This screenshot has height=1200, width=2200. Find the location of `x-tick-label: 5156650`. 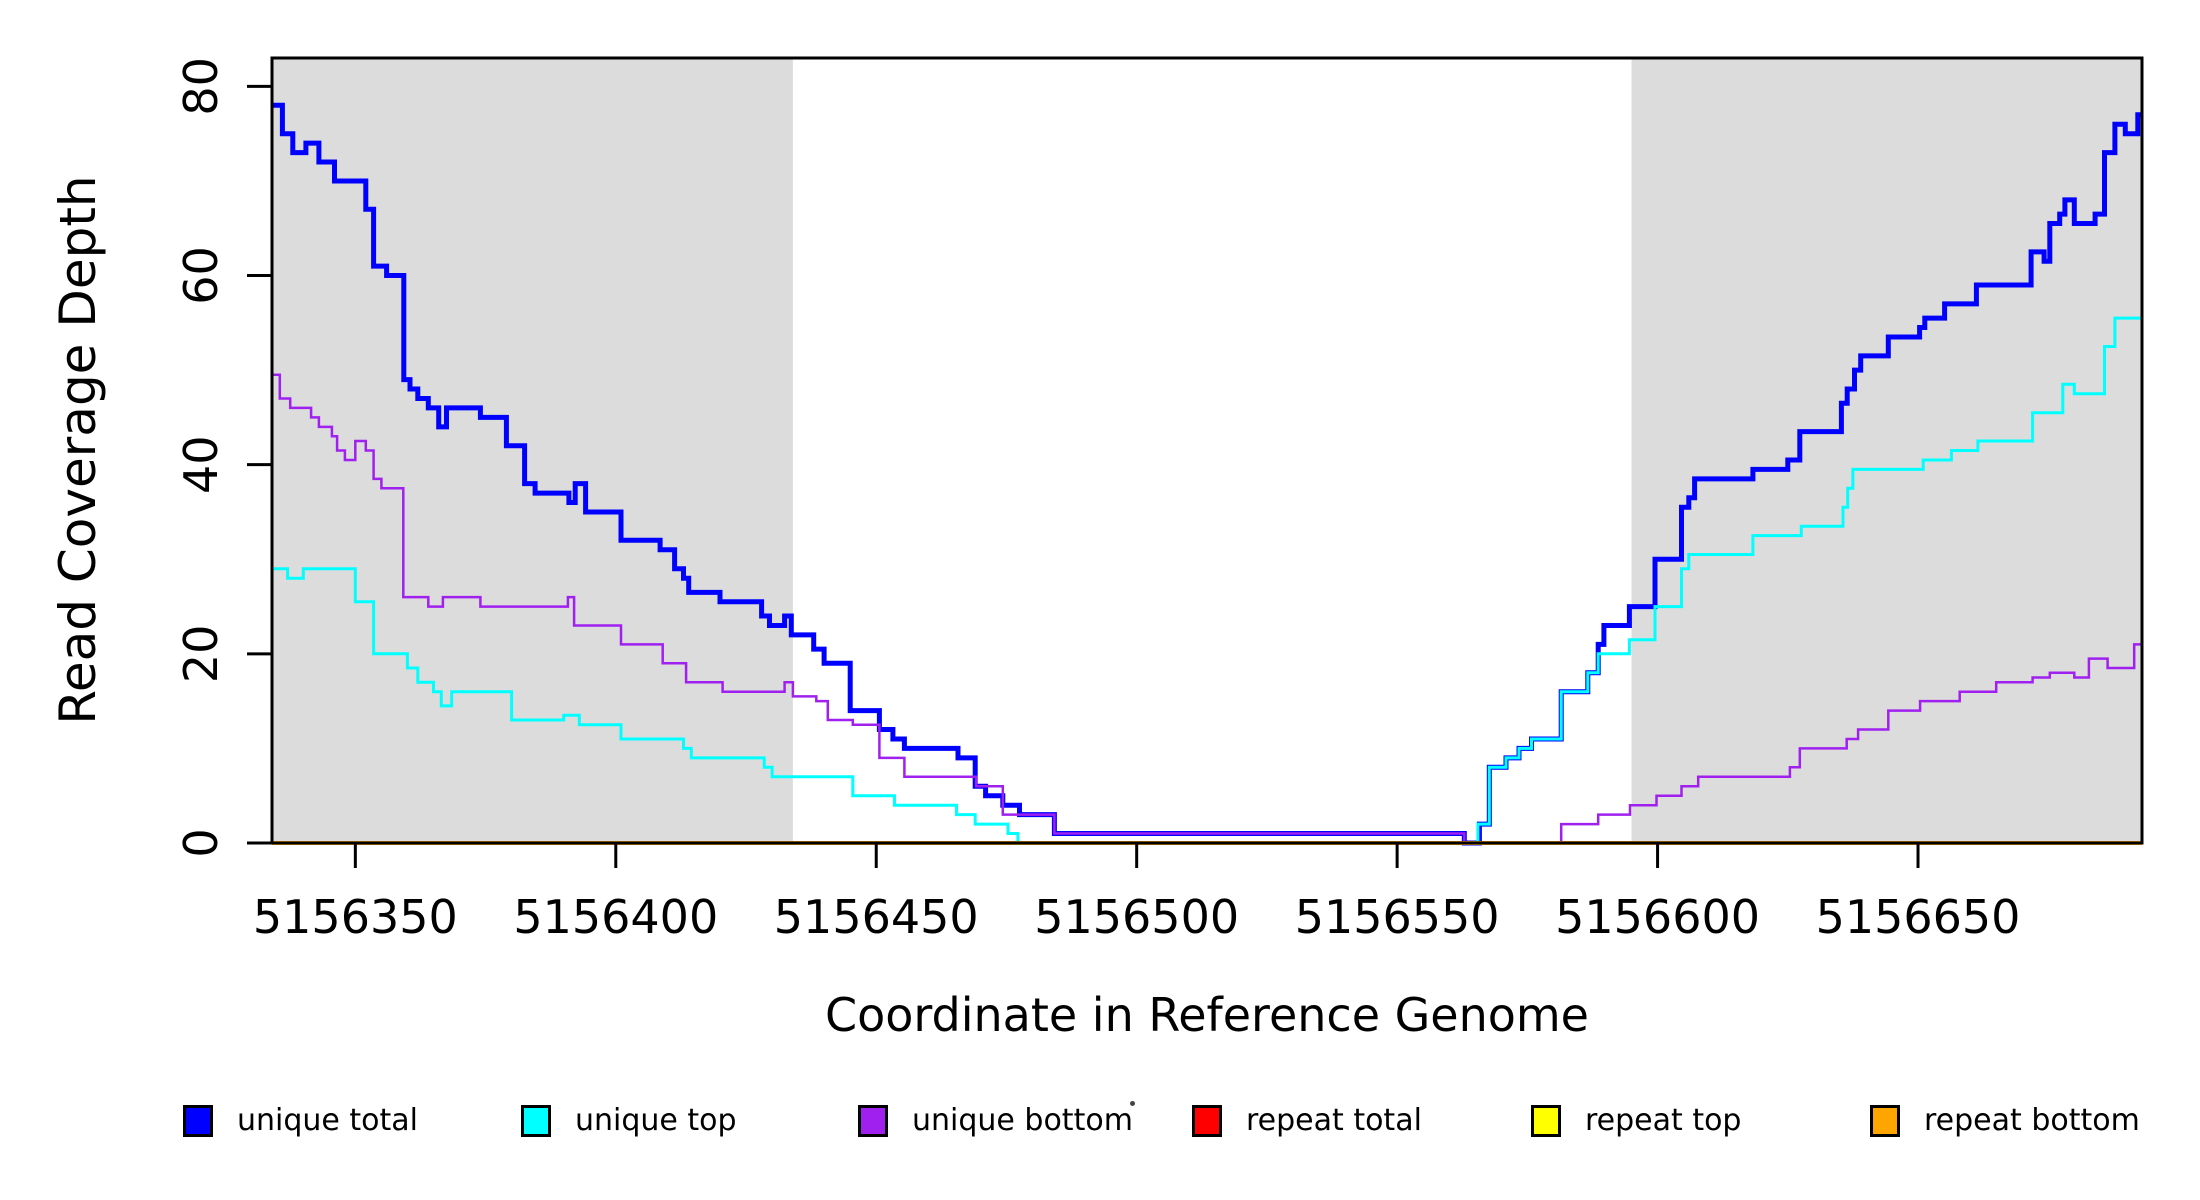

x-tick-label: 5156650 is located at coordinates (1918, 917).